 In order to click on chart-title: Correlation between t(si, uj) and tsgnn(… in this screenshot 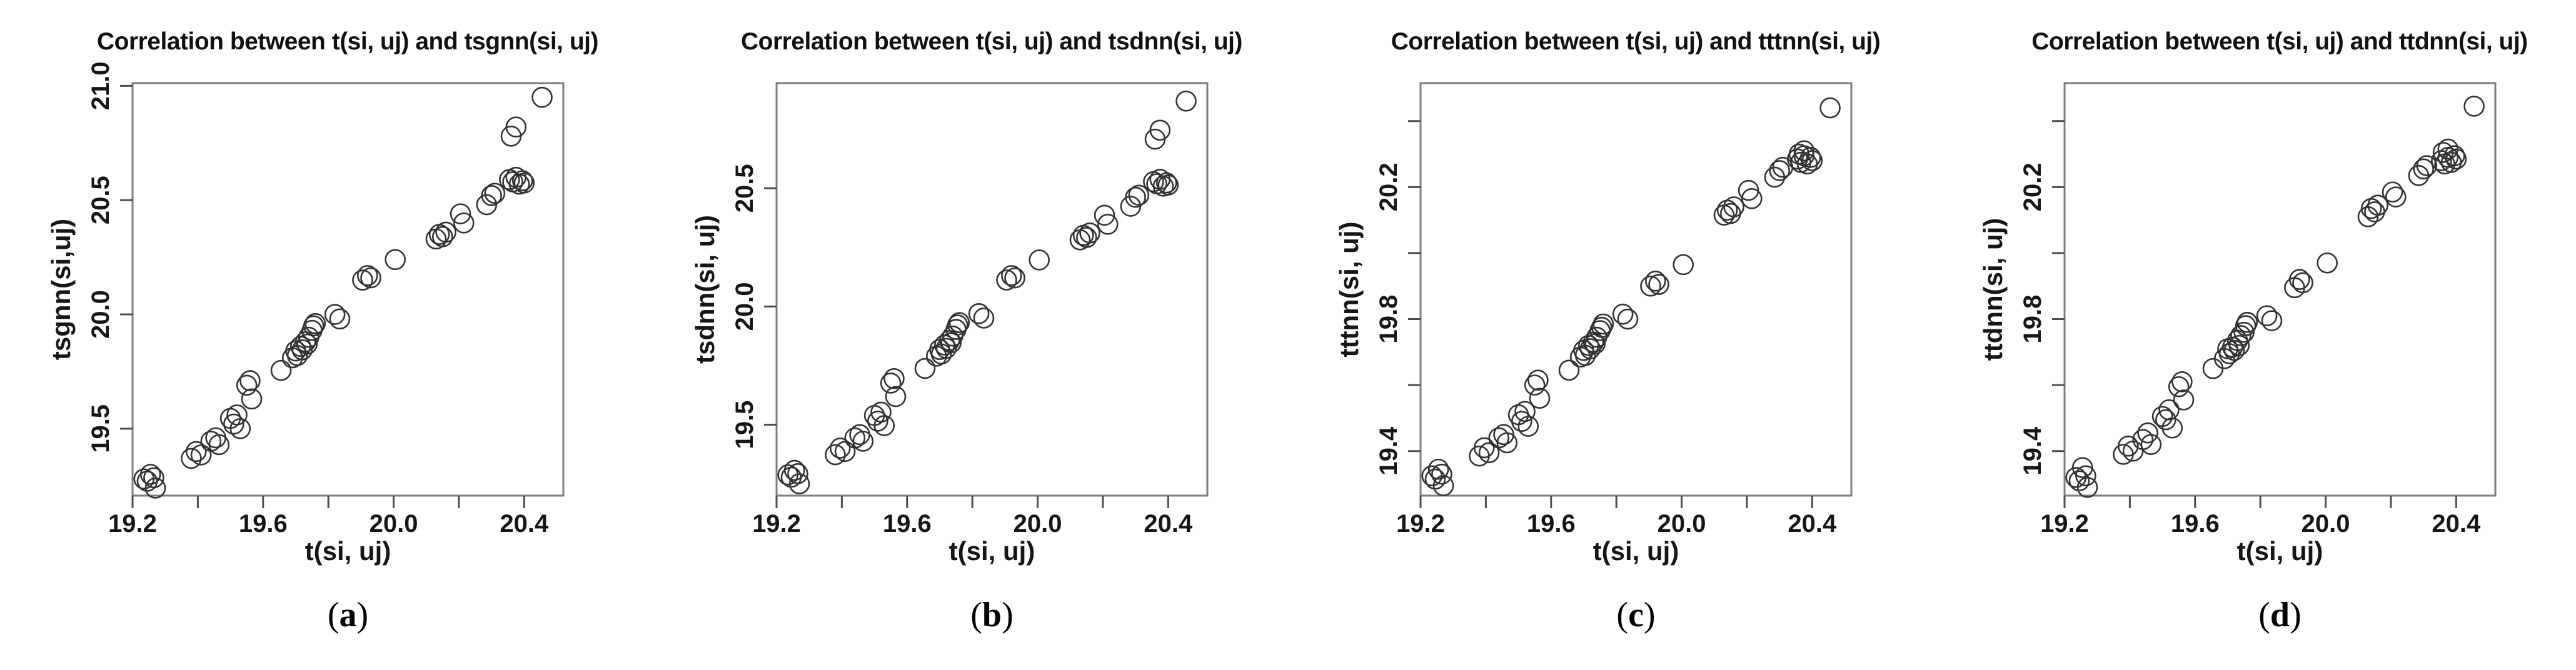, I will do `click(347, 41)`.